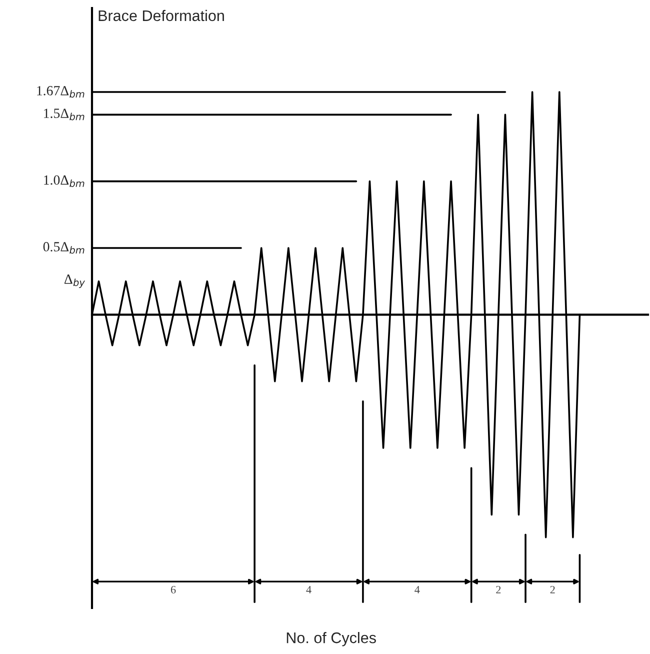 The image size is (650, 654). Describe the element at coordinates (173, 590) in the screenshot. I see `annotation: 6` at that location.